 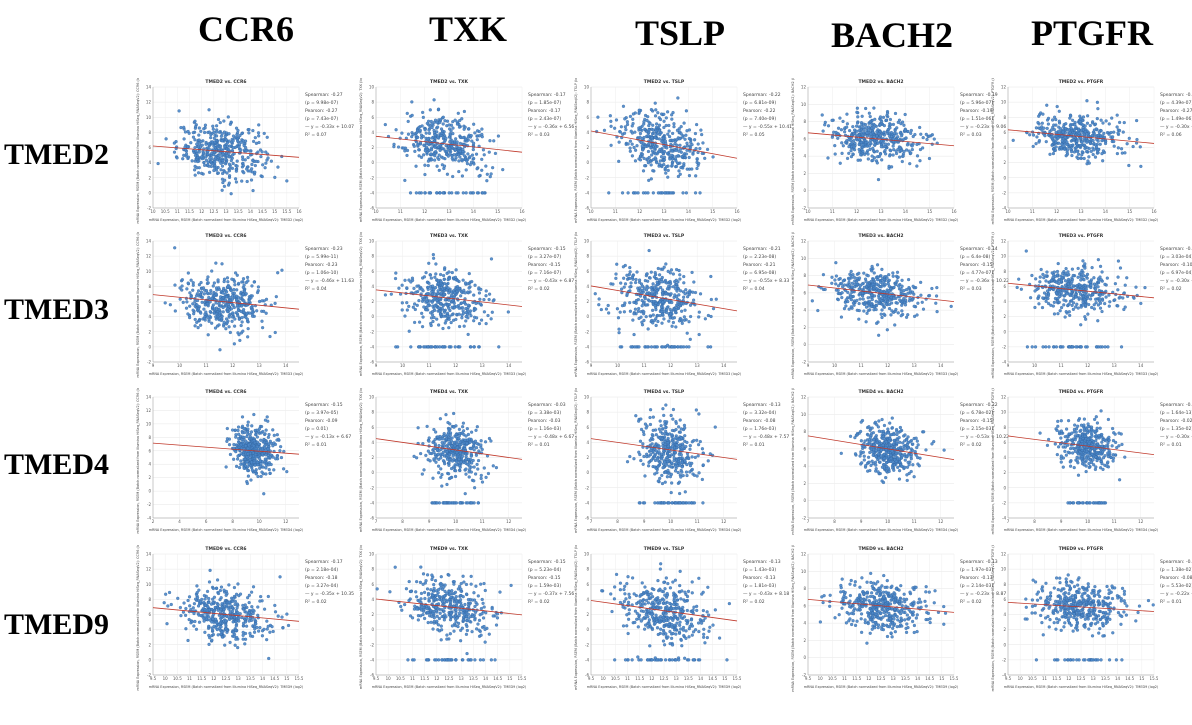 I want to click on plot-title: TMED2 vs. TSLP, so click(x=664, y=82).